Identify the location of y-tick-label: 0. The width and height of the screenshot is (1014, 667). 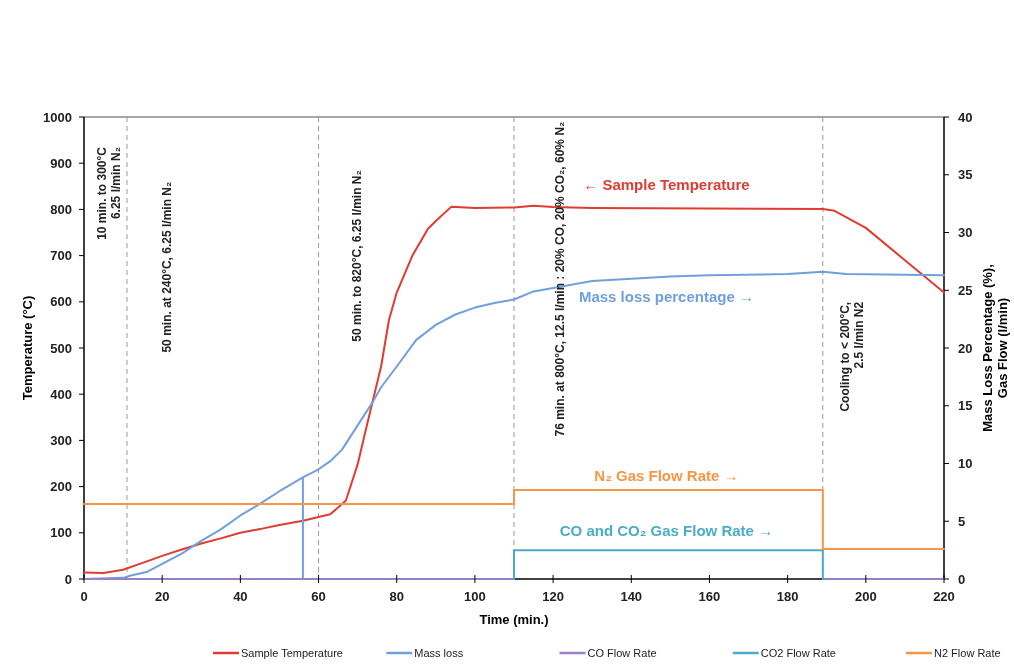
(68, 579).